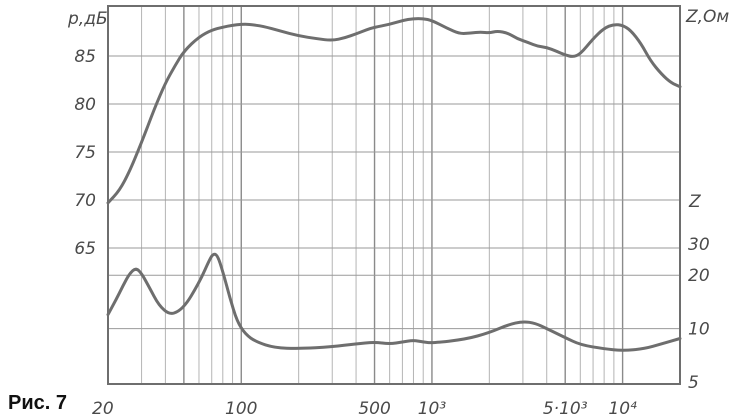  What do you see at coordinates (241, 409) in the screenshot?
I see `x-tick-label: 100` at bounding box center [241, 409].